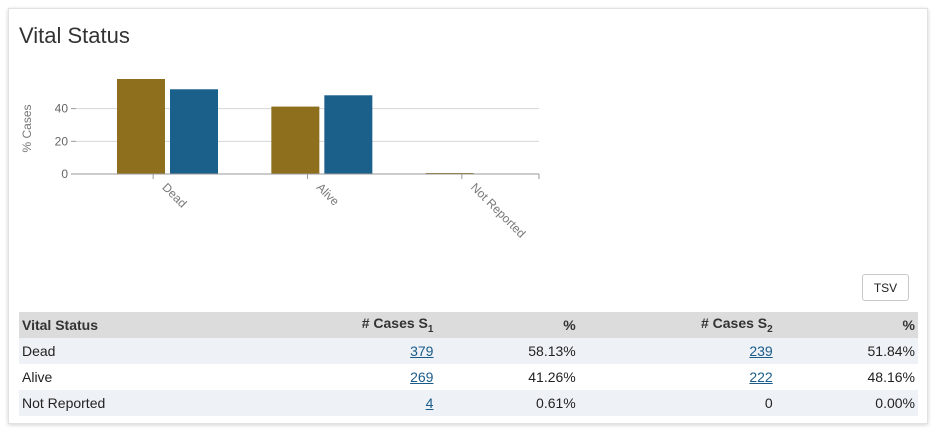 The height and width of the screenshot is (432, 936). I want to click on cases-s1-cell: 379, so click(342, 351).